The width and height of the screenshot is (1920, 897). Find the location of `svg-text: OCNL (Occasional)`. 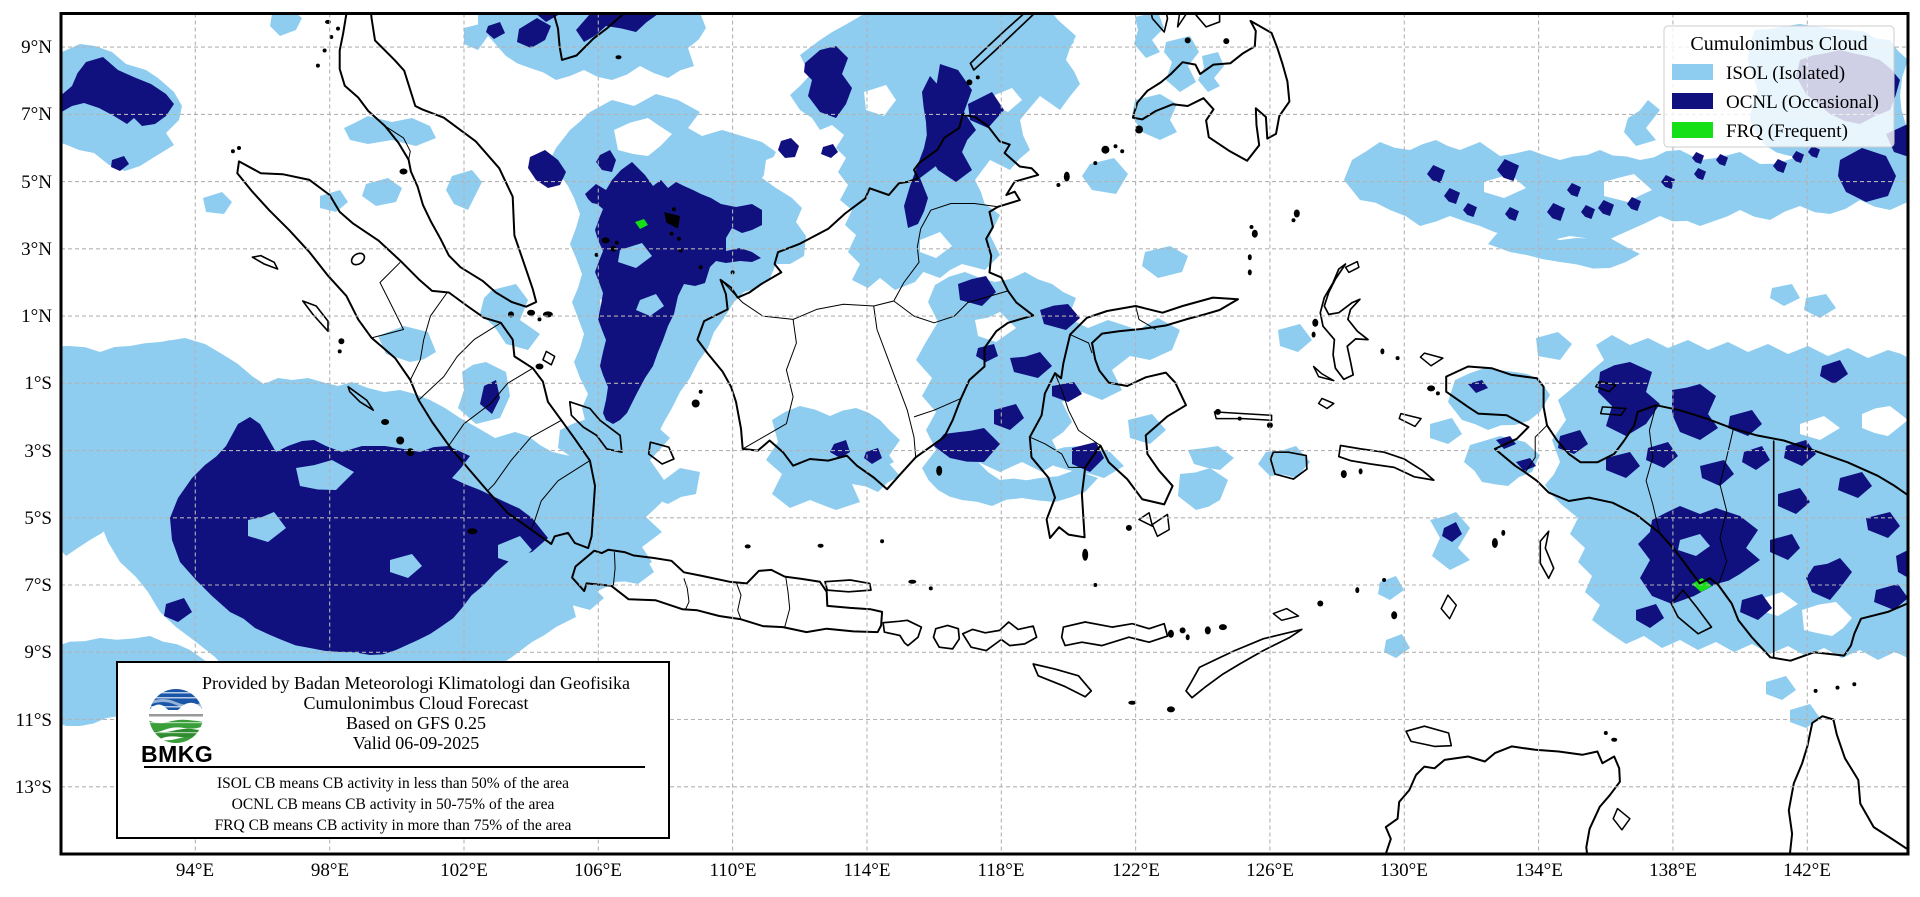

svg-text: OCNL (Occasional) is located at coordinates (1802, 102).